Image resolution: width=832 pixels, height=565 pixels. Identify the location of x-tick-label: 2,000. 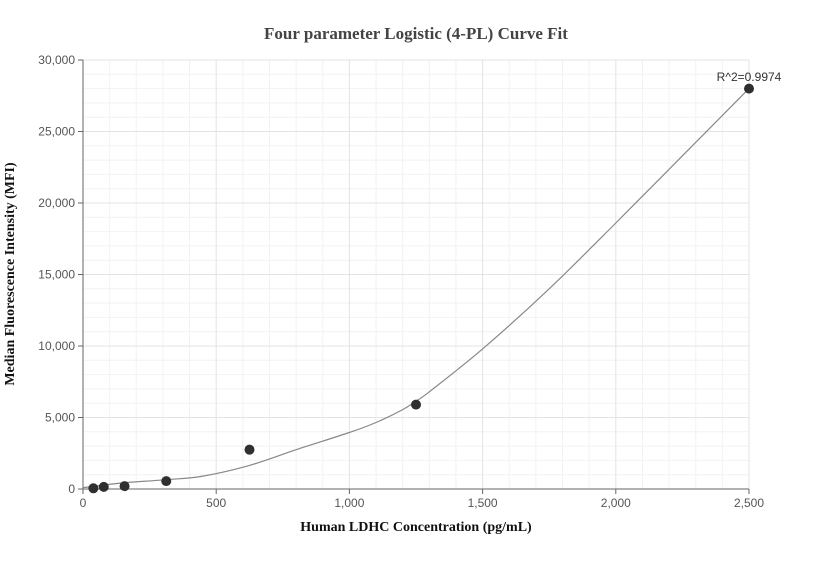
(616, 503).